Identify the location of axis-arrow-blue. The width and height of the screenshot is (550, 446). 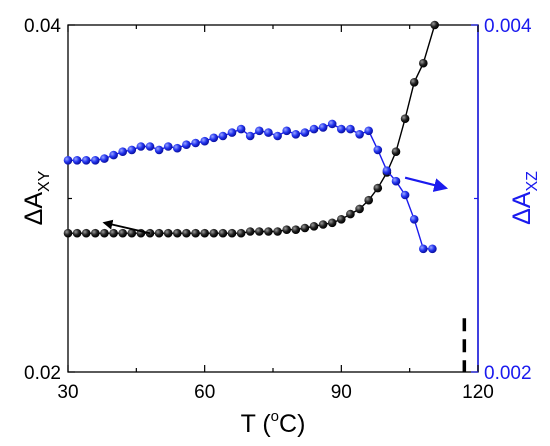
(426, 184).